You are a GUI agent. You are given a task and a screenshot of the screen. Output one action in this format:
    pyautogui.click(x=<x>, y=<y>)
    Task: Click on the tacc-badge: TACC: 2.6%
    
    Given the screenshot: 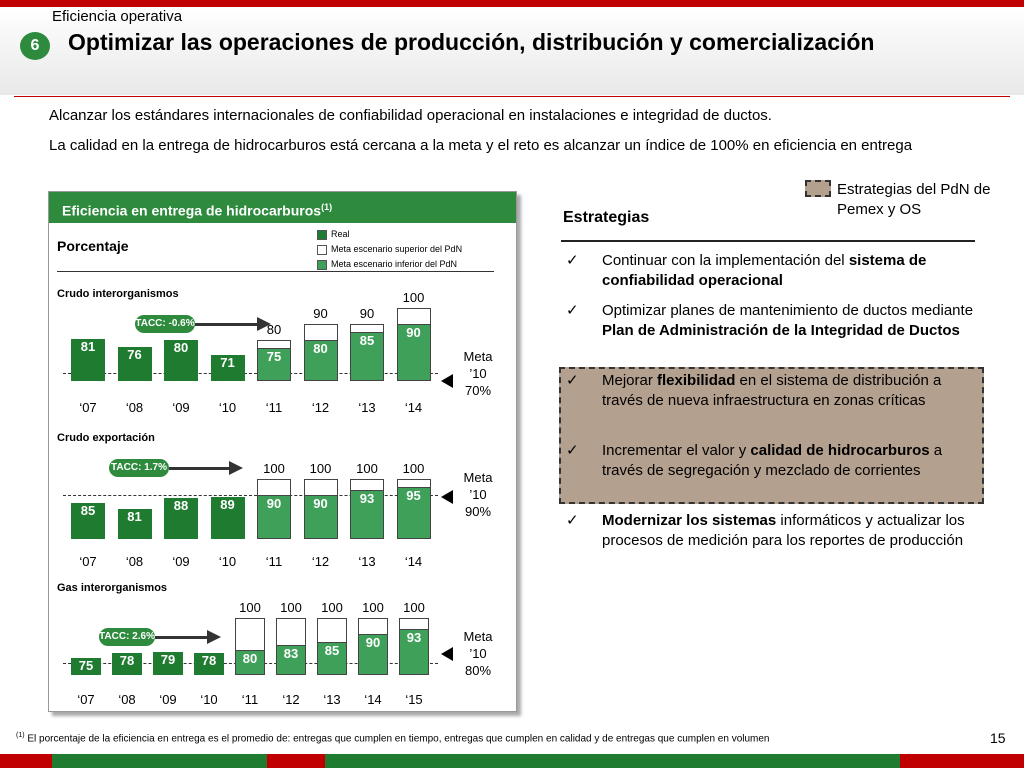 What is the action you would take?
    pyautogui.click(x=127, y=637)
    